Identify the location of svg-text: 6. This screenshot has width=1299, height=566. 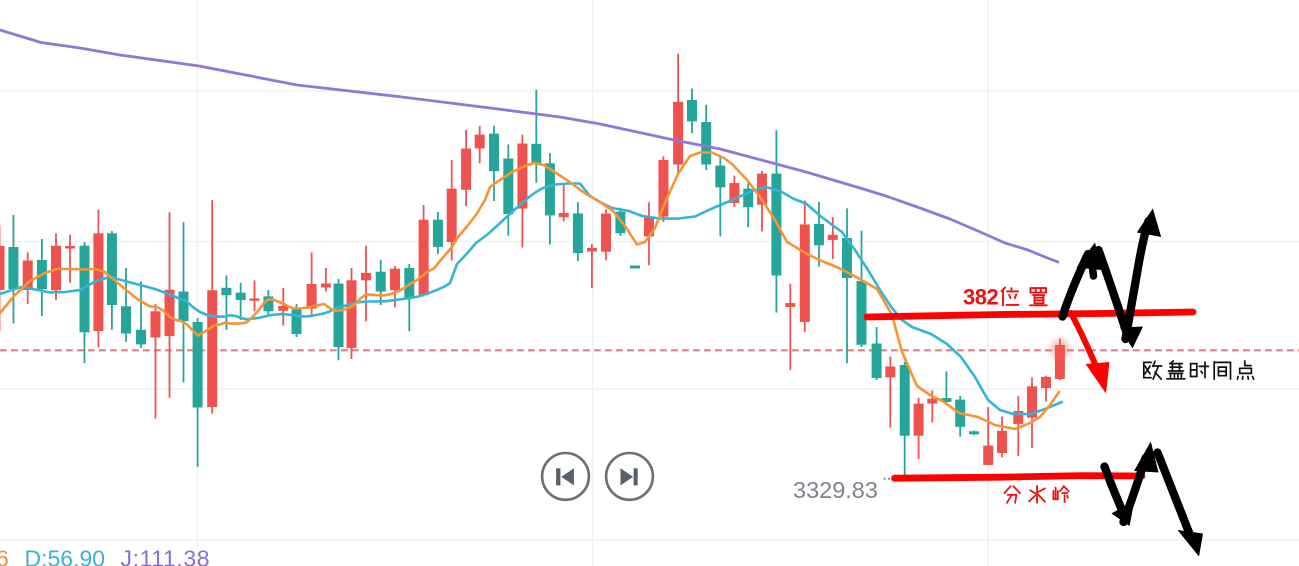
(4, 555).